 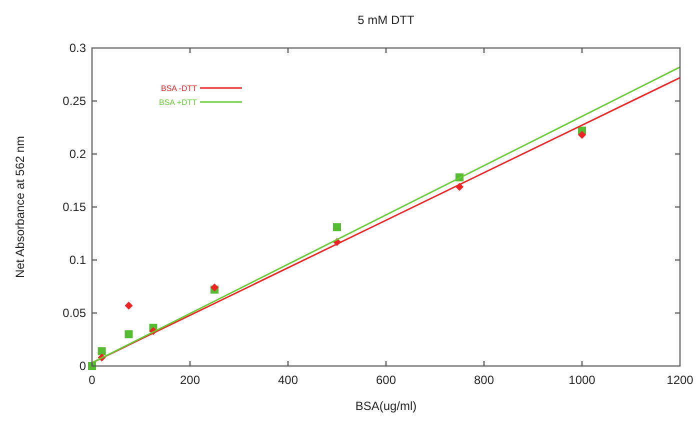 What do you see at coordinates (82, 366) in the screenshot?
I see `y-tick-label: 0` at bounding box center [82, 366].